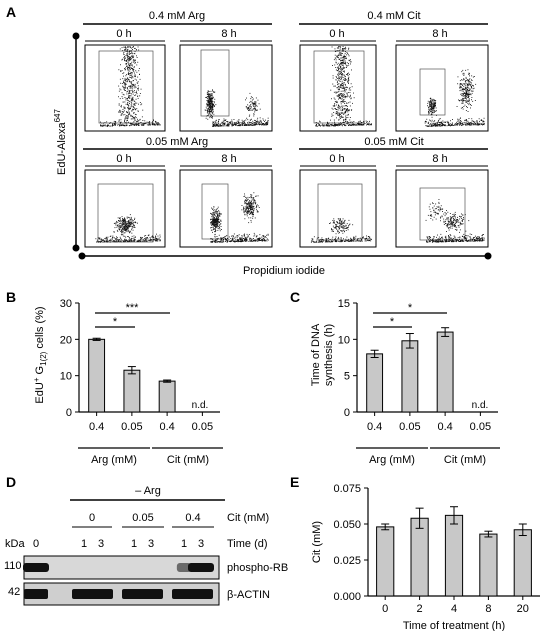 Image resolution: width=550 pixels, height=631 pixels. What do you see at coordinates (66, 340) in the screenshot?
I see `y-tick-label: 20` at bounding box center [66, 340].